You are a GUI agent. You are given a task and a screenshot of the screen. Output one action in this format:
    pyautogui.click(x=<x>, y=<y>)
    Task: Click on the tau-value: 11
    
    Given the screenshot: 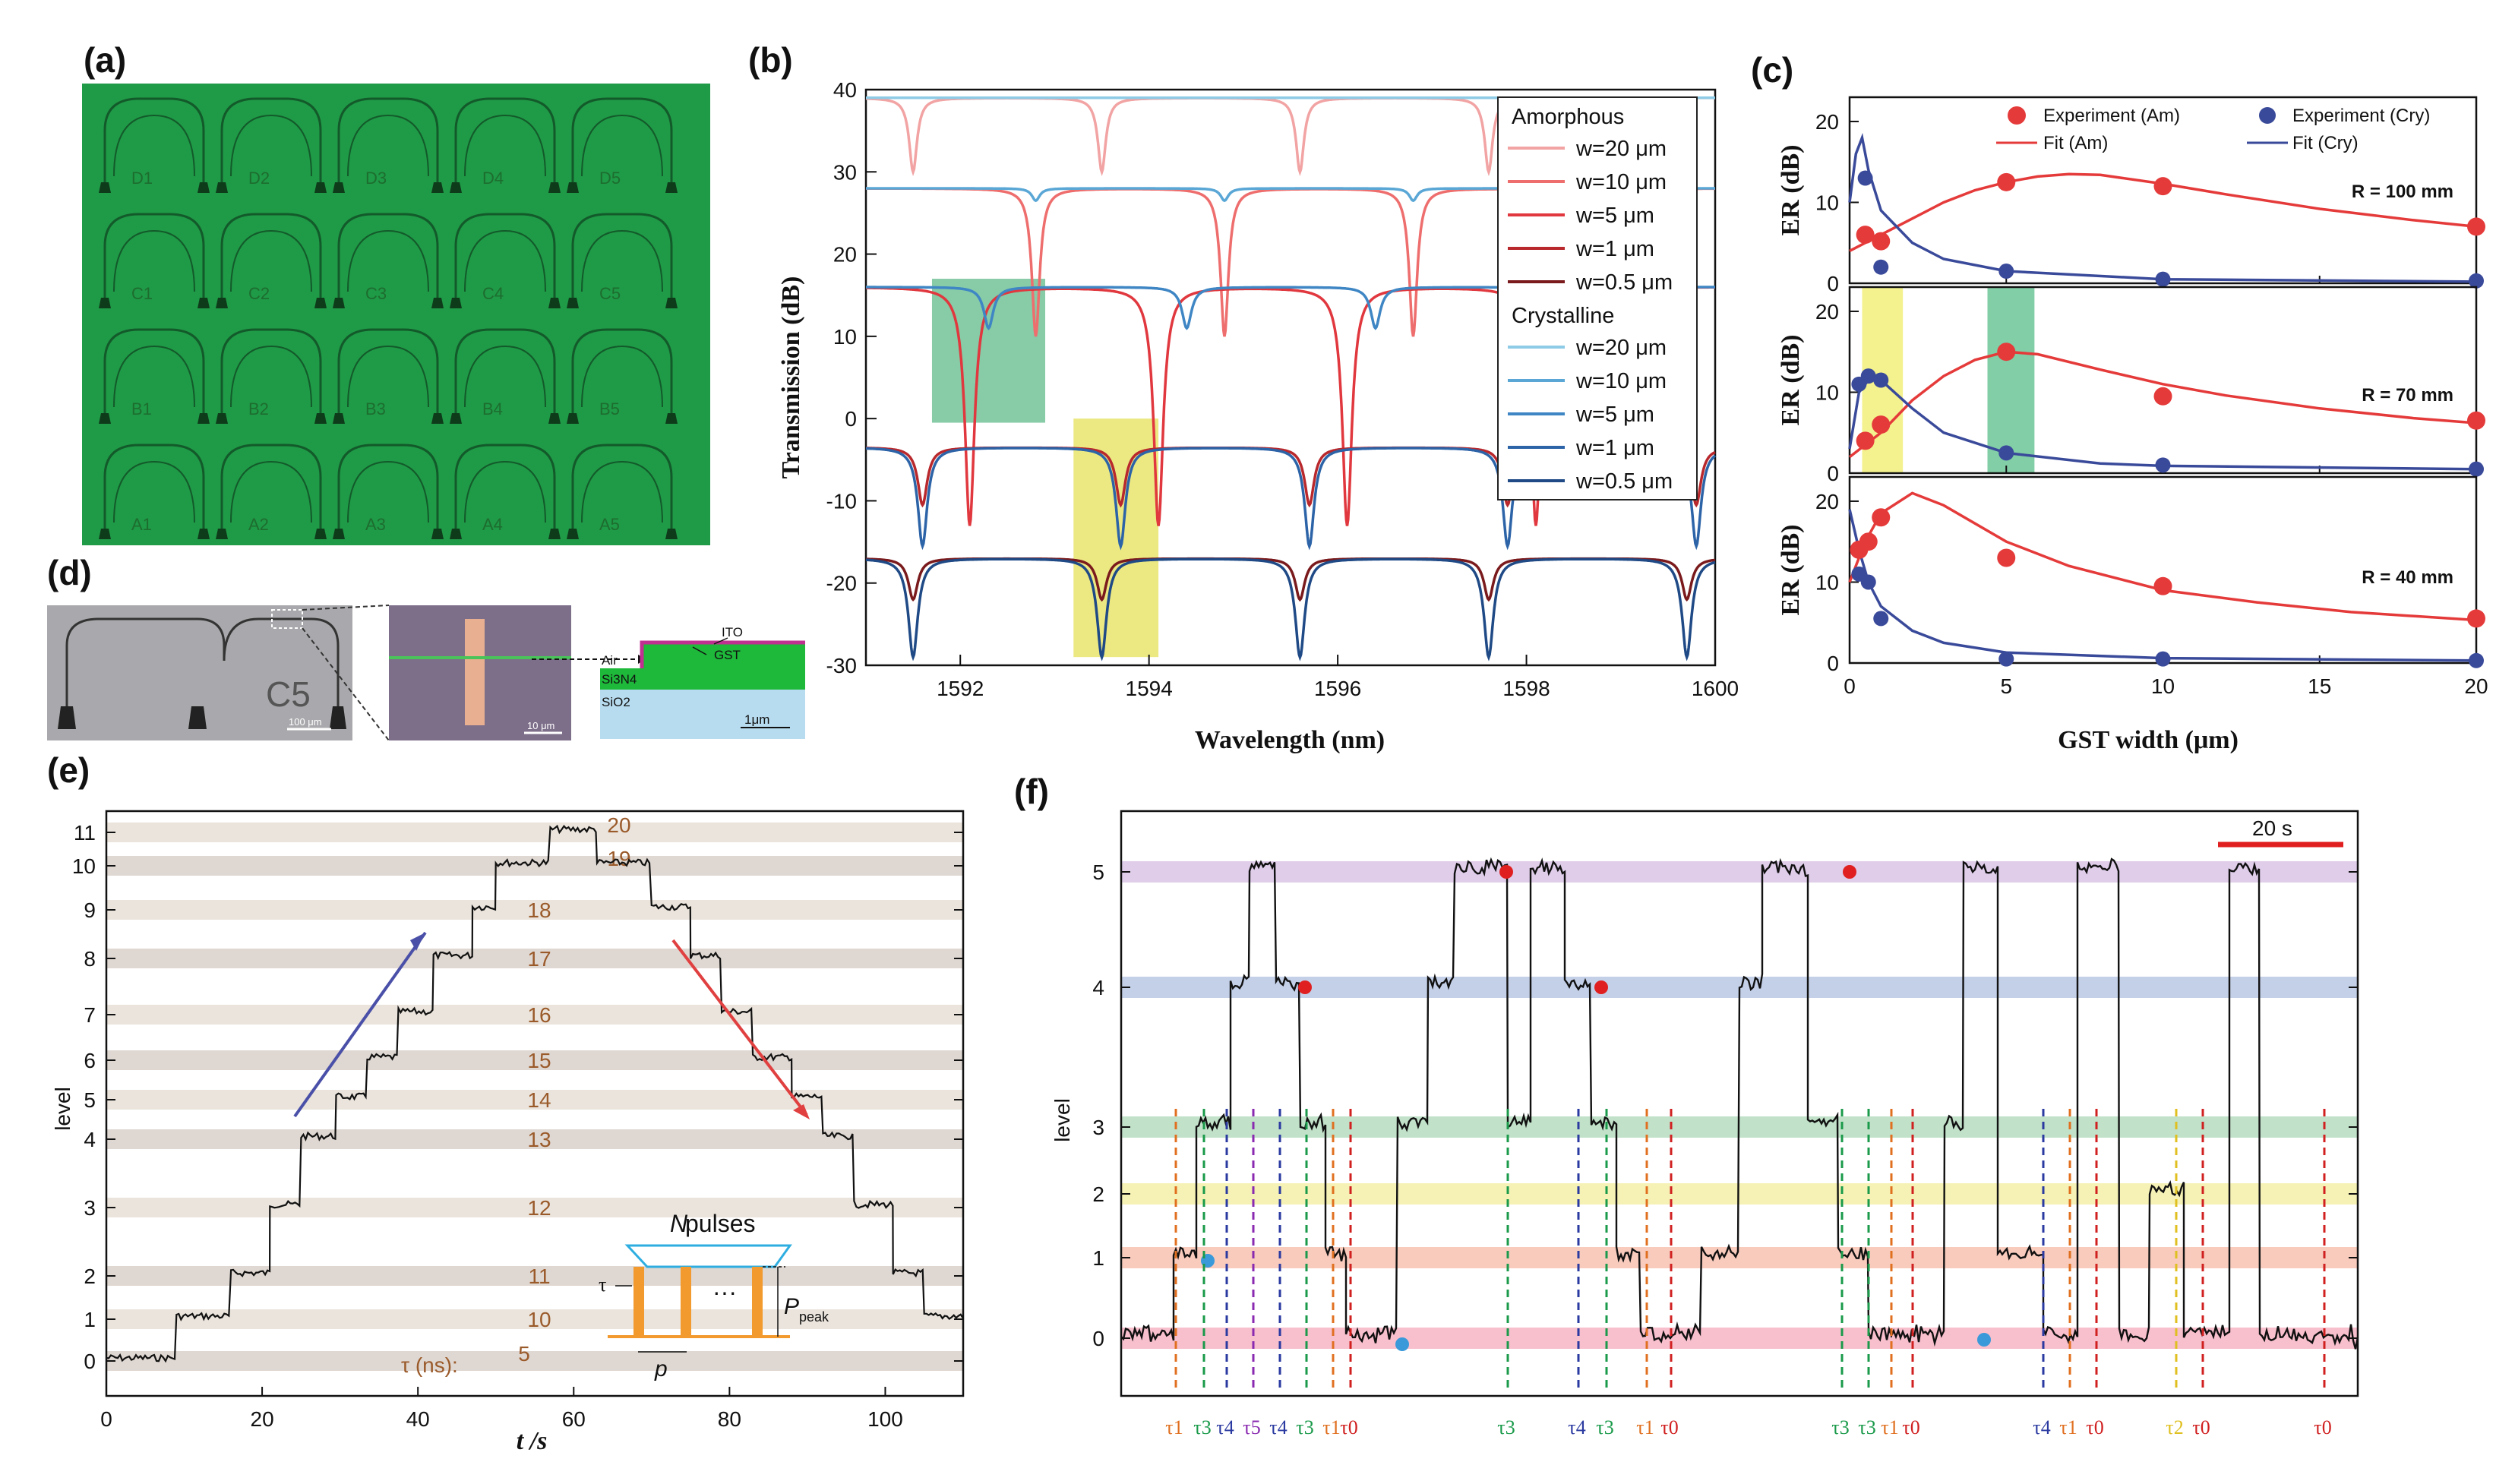 What is the action you would take?
    pyautogui.click(x=539, y=1276)
    